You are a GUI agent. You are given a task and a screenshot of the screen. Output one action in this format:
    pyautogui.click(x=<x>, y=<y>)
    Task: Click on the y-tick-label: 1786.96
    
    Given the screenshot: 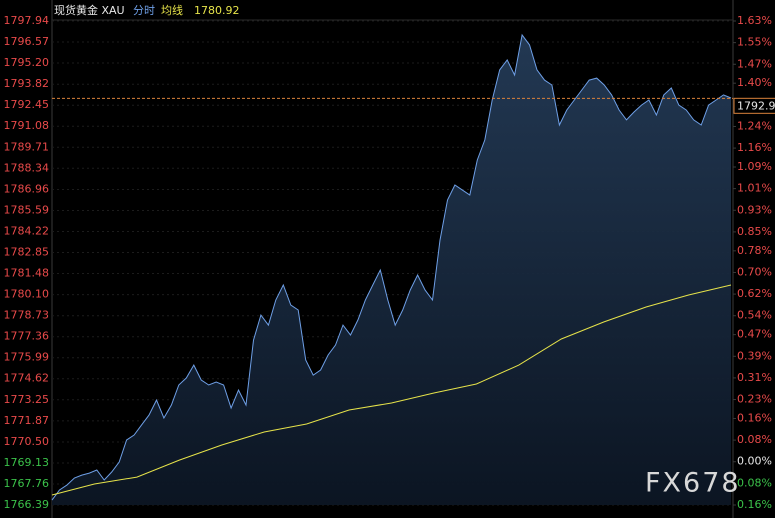 What is the action you would take?
    pyautogui.click(x=27, y=188)
    